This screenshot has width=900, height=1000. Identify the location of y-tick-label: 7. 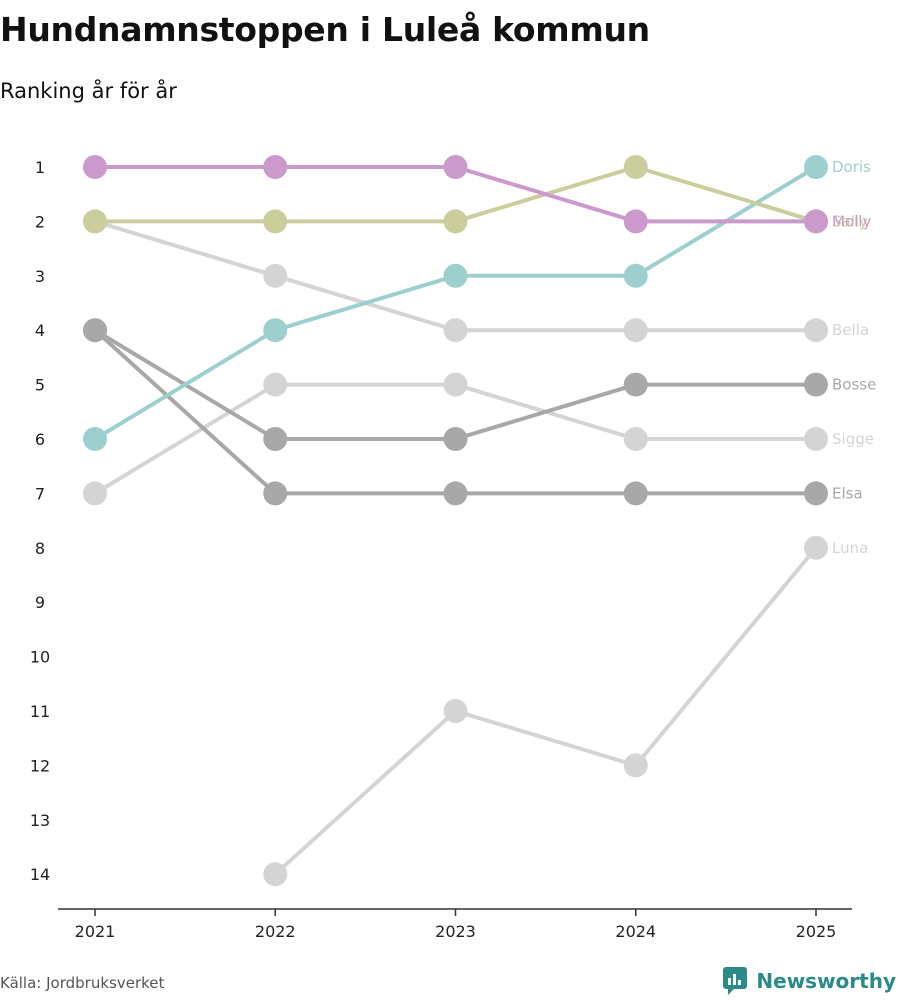
(40, 493).